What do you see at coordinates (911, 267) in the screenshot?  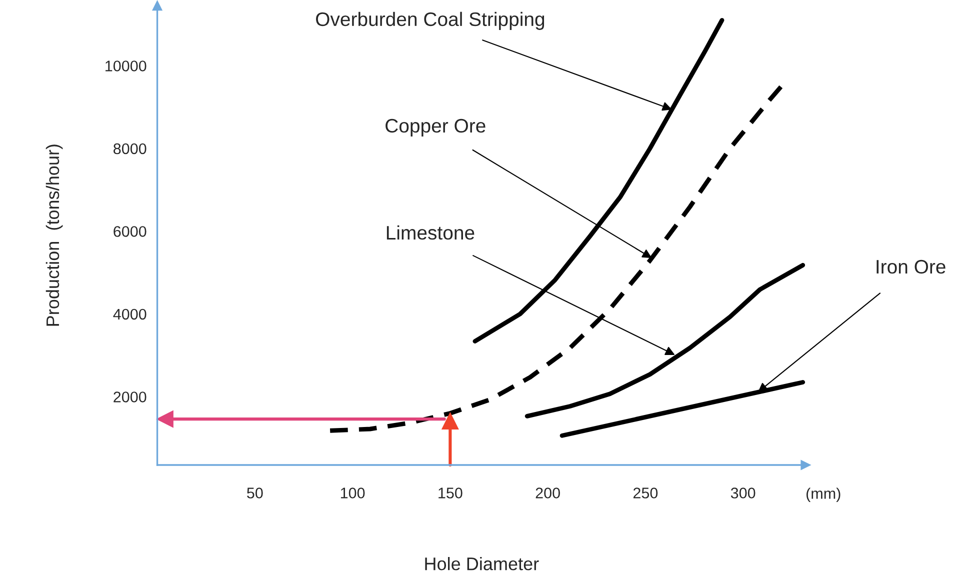 I see `annotation: Iron Ore` at bounding box center [911, 267].